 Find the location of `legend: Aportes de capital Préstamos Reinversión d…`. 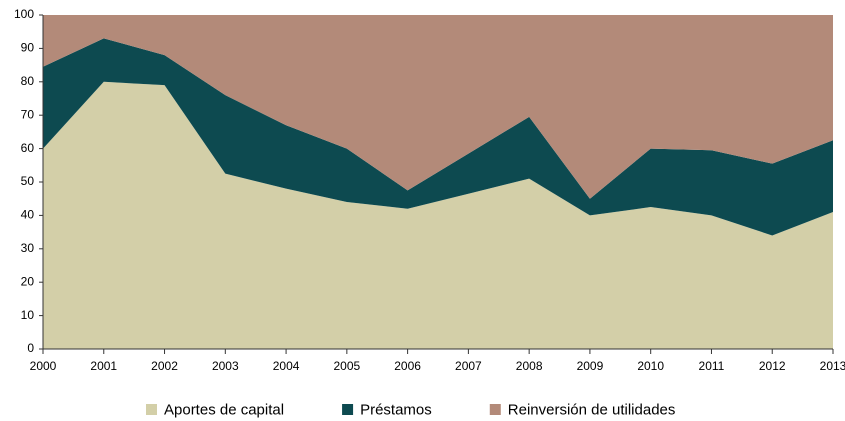

legend: Aportes de capital Préstamos Reinversión d… is located at coordinates (410, 409).